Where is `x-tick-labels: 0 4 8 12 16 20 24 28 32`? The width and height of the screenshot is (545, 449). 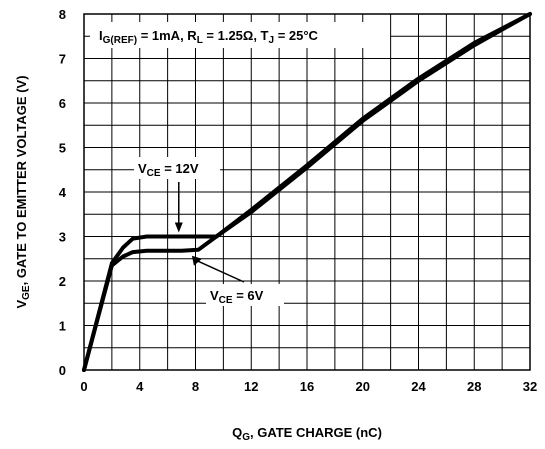
x-tick-labels: 0 4 8 12 16 20 24 28 32 is located at coordinates (308, 386).